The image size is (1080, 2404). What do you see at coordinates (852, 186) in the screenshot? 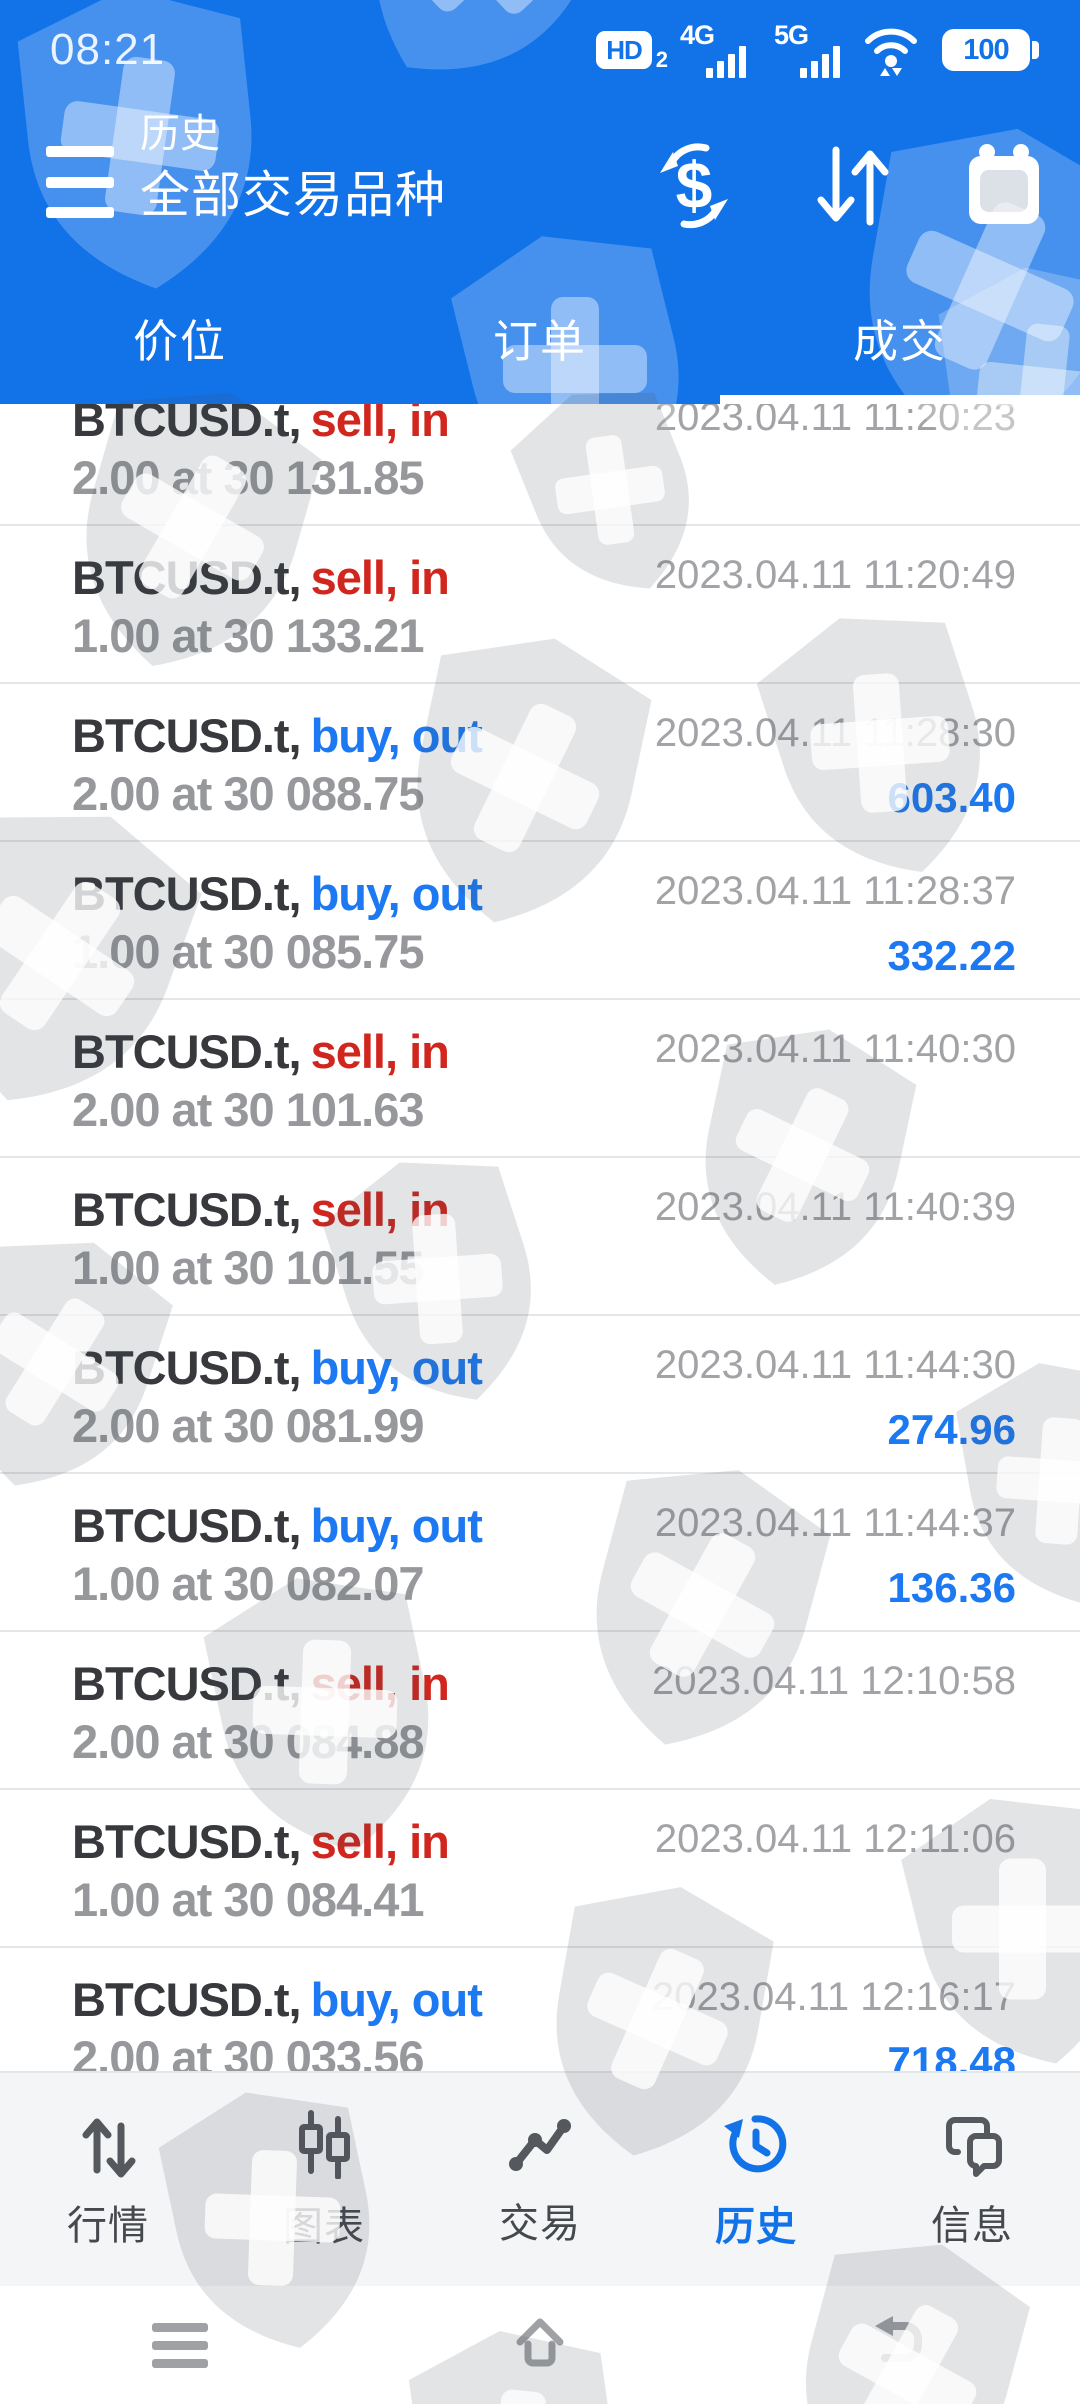
I see `sort-arrows-icon` at bounding box center [852, 186].